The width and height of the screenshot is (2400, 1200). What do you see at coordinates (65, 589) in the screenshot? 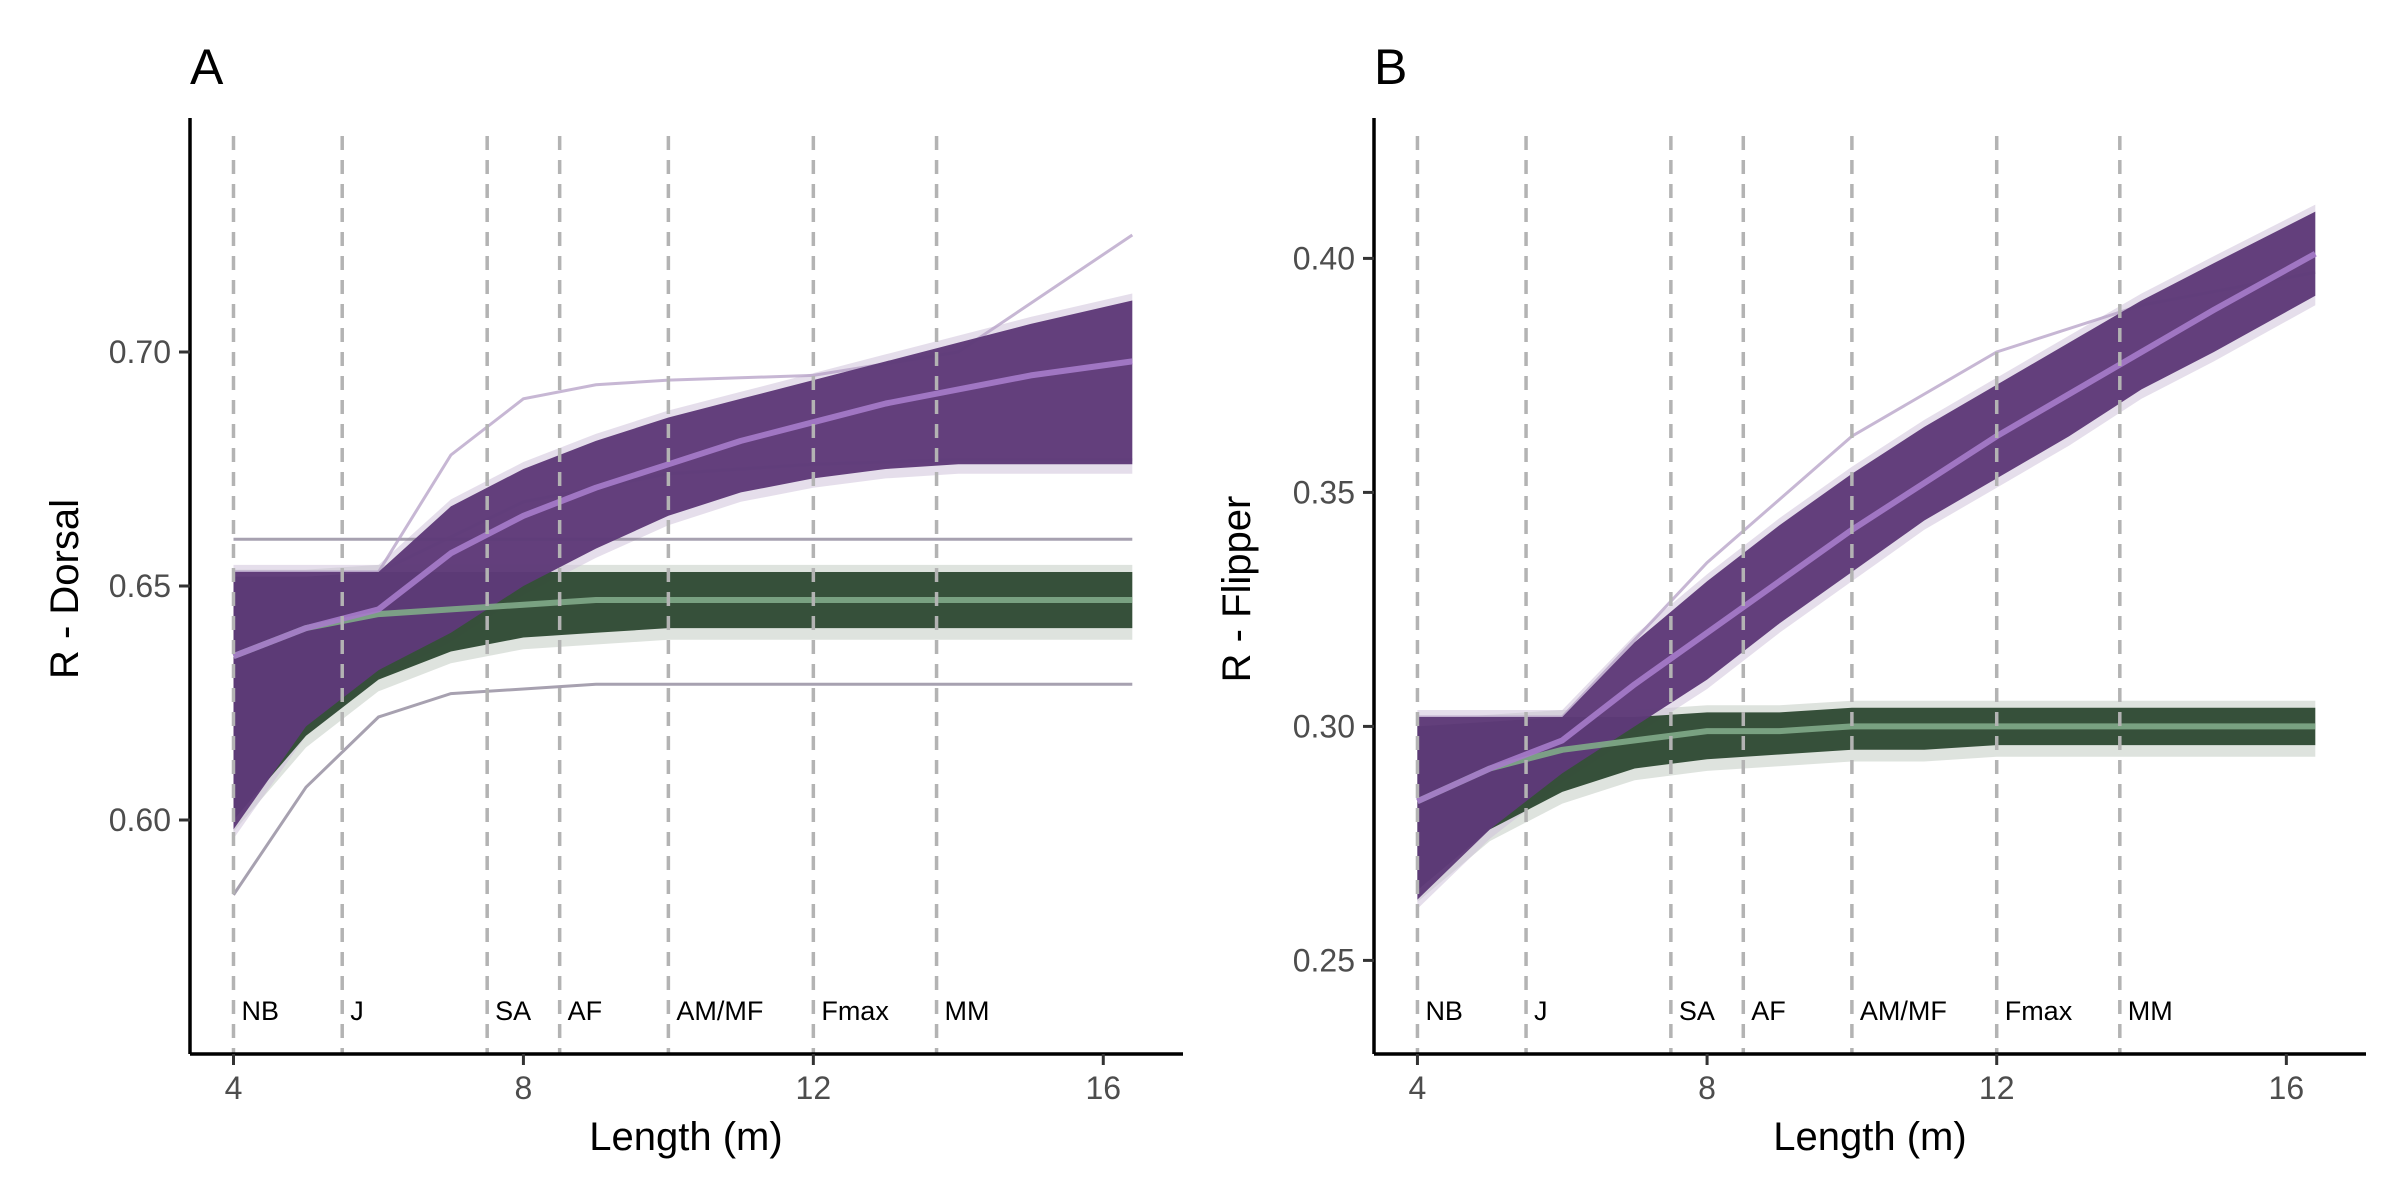
I see `panel-a-y-axis-title: R - Dorsal` at bounding box center [65, 589].